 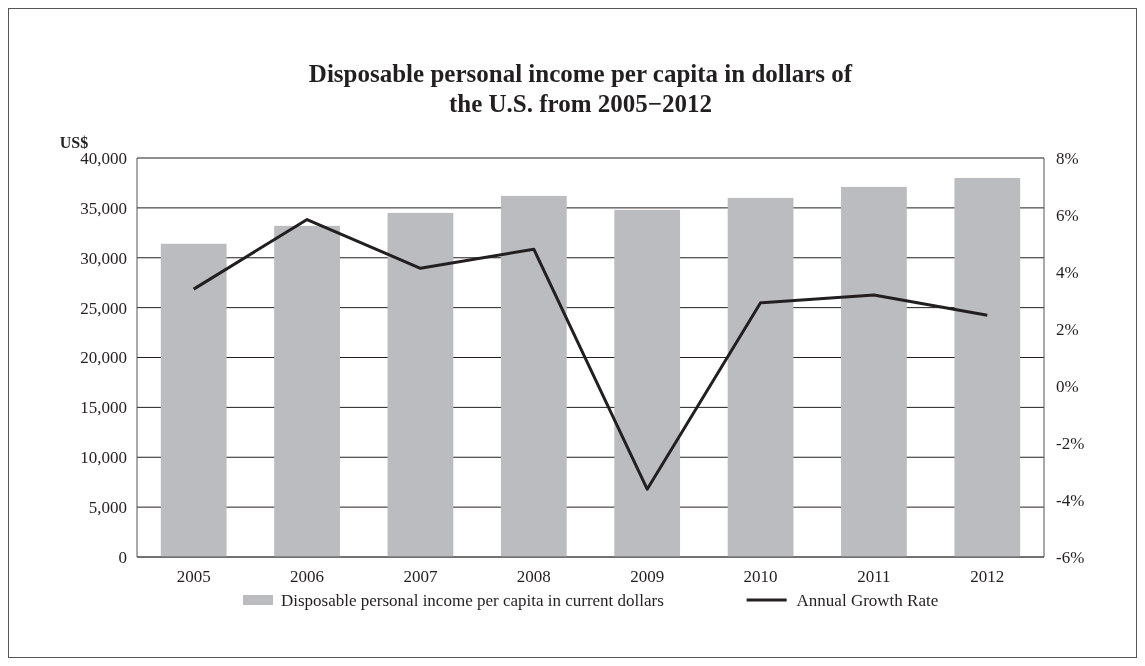 What do you see at coordinates (1067, 329) in the screenshot?
I see `y2-tick-label: 2%` at bounding box center [1067, 329].